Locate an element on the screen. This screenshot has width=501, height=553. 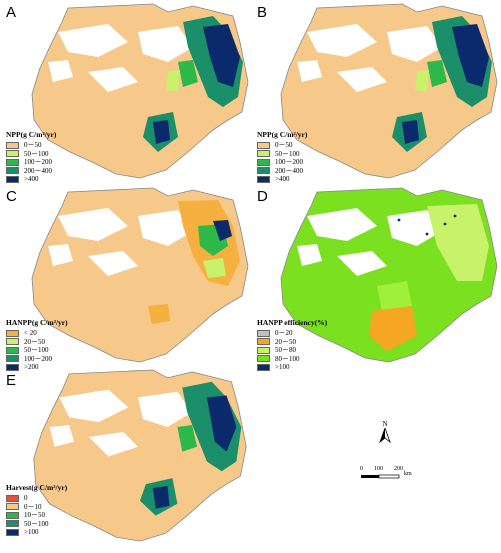
map-b-region is located at coordinates (389, 91).